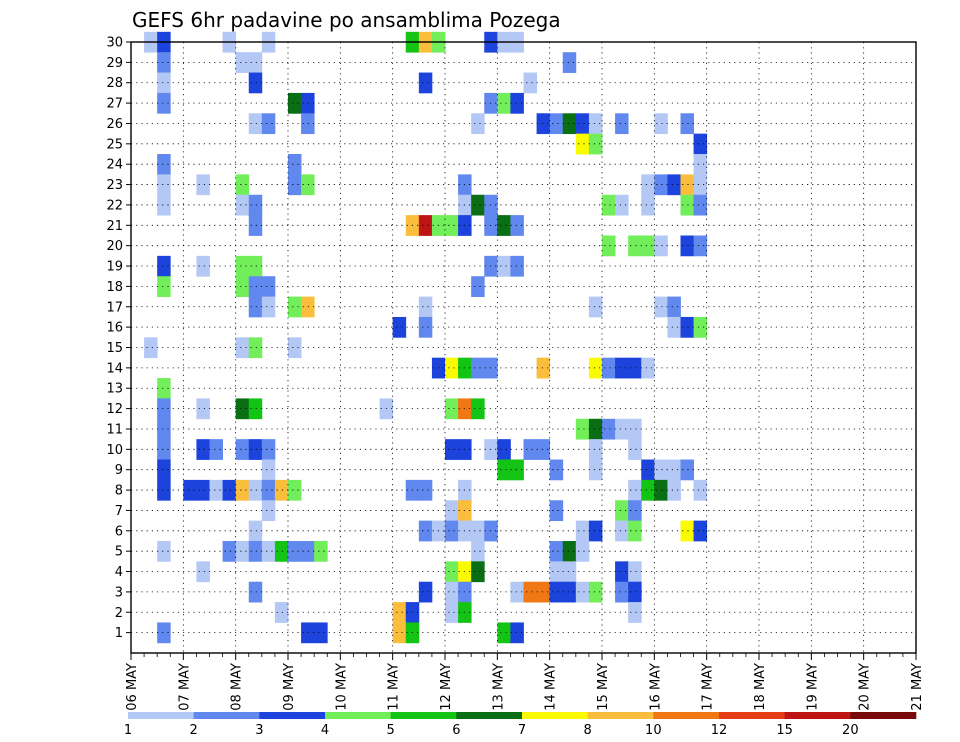  What do you see at coordinates (391, 730) in the screenshot?
I see `colorbar-label: 5` at bounding box center [391, 730].